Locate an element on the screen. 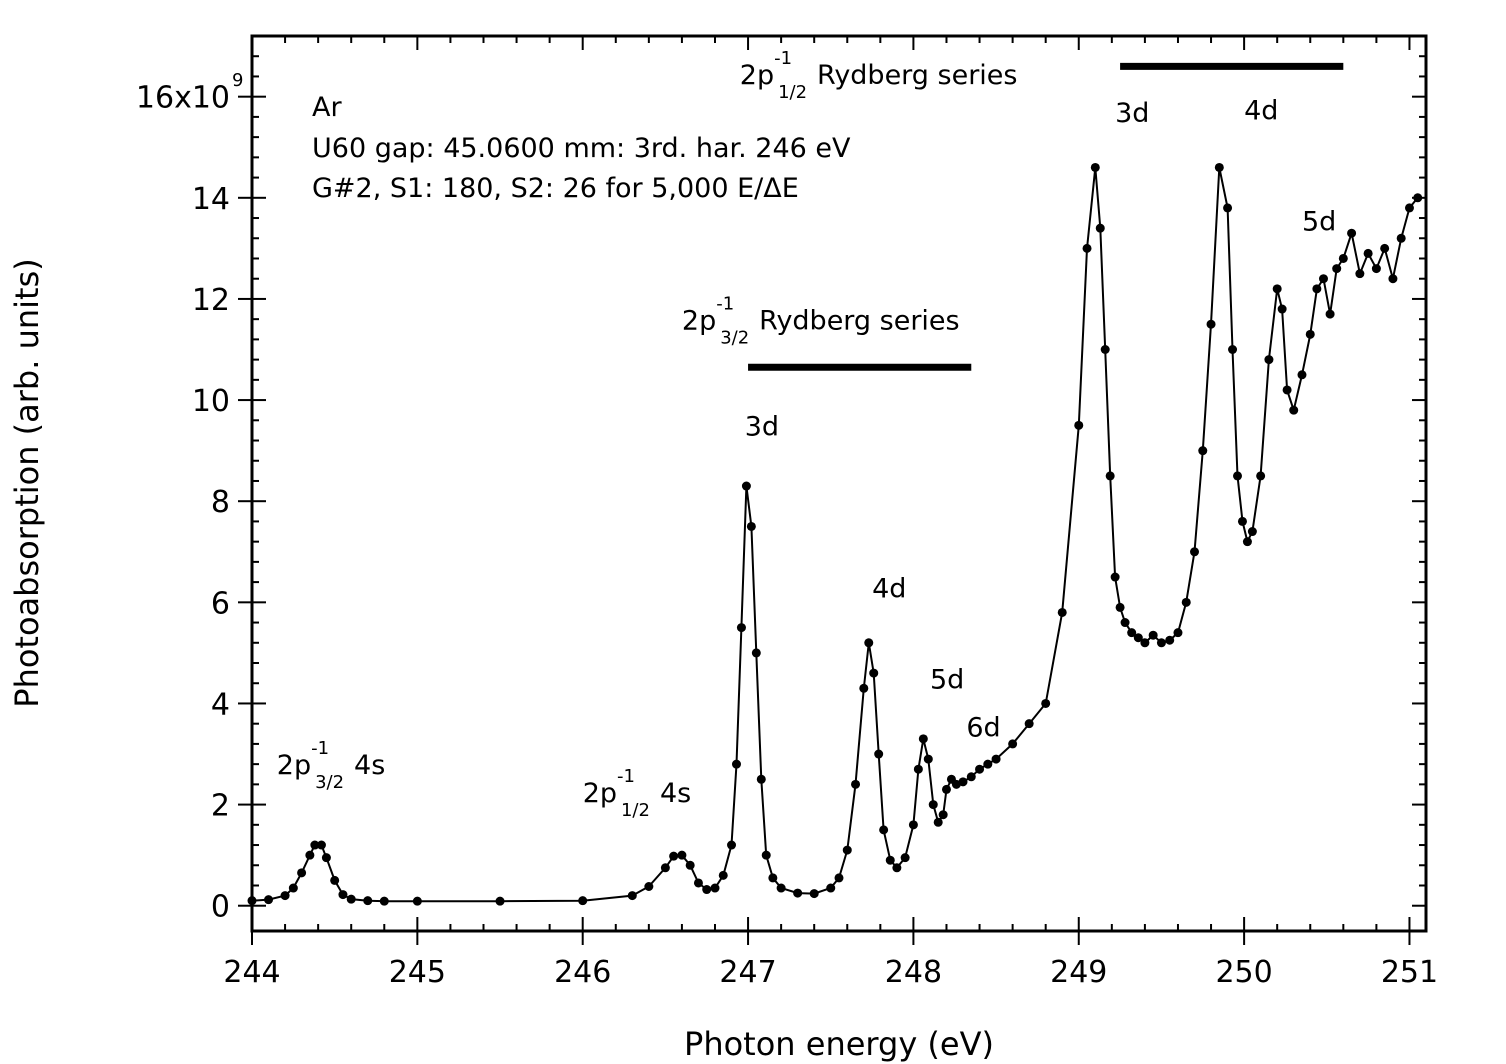  y-tick-labels: 0 2 4 6 8 10 12 14 16x10 is located at coordinates (183, 503).